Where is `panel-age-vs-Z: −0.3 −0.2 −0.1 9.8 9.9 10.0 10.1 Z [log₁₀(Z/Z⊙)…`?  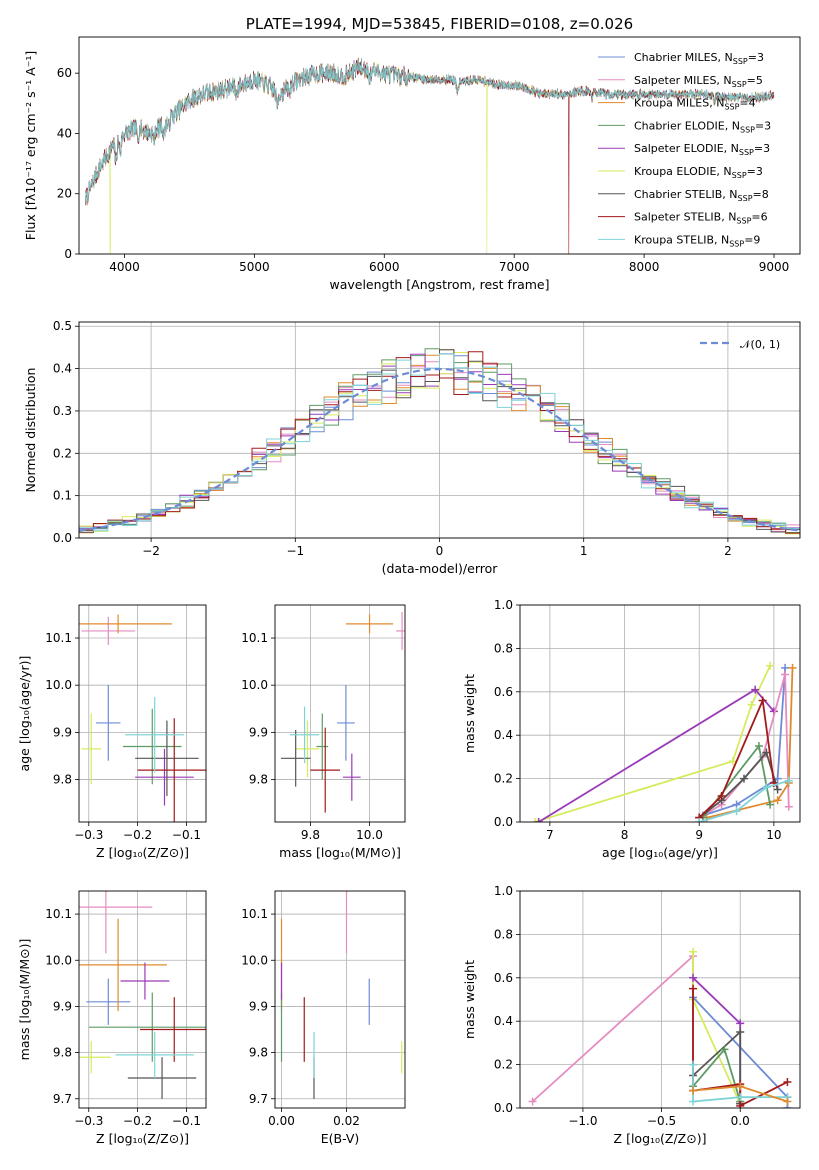 panel-age-vs-Z: −0.3 −0.2 −0.1 9.8 9.9 10.0 10.1 Z [log₁₀(Z/Z⊙)… is located at coordinates (112, 732).